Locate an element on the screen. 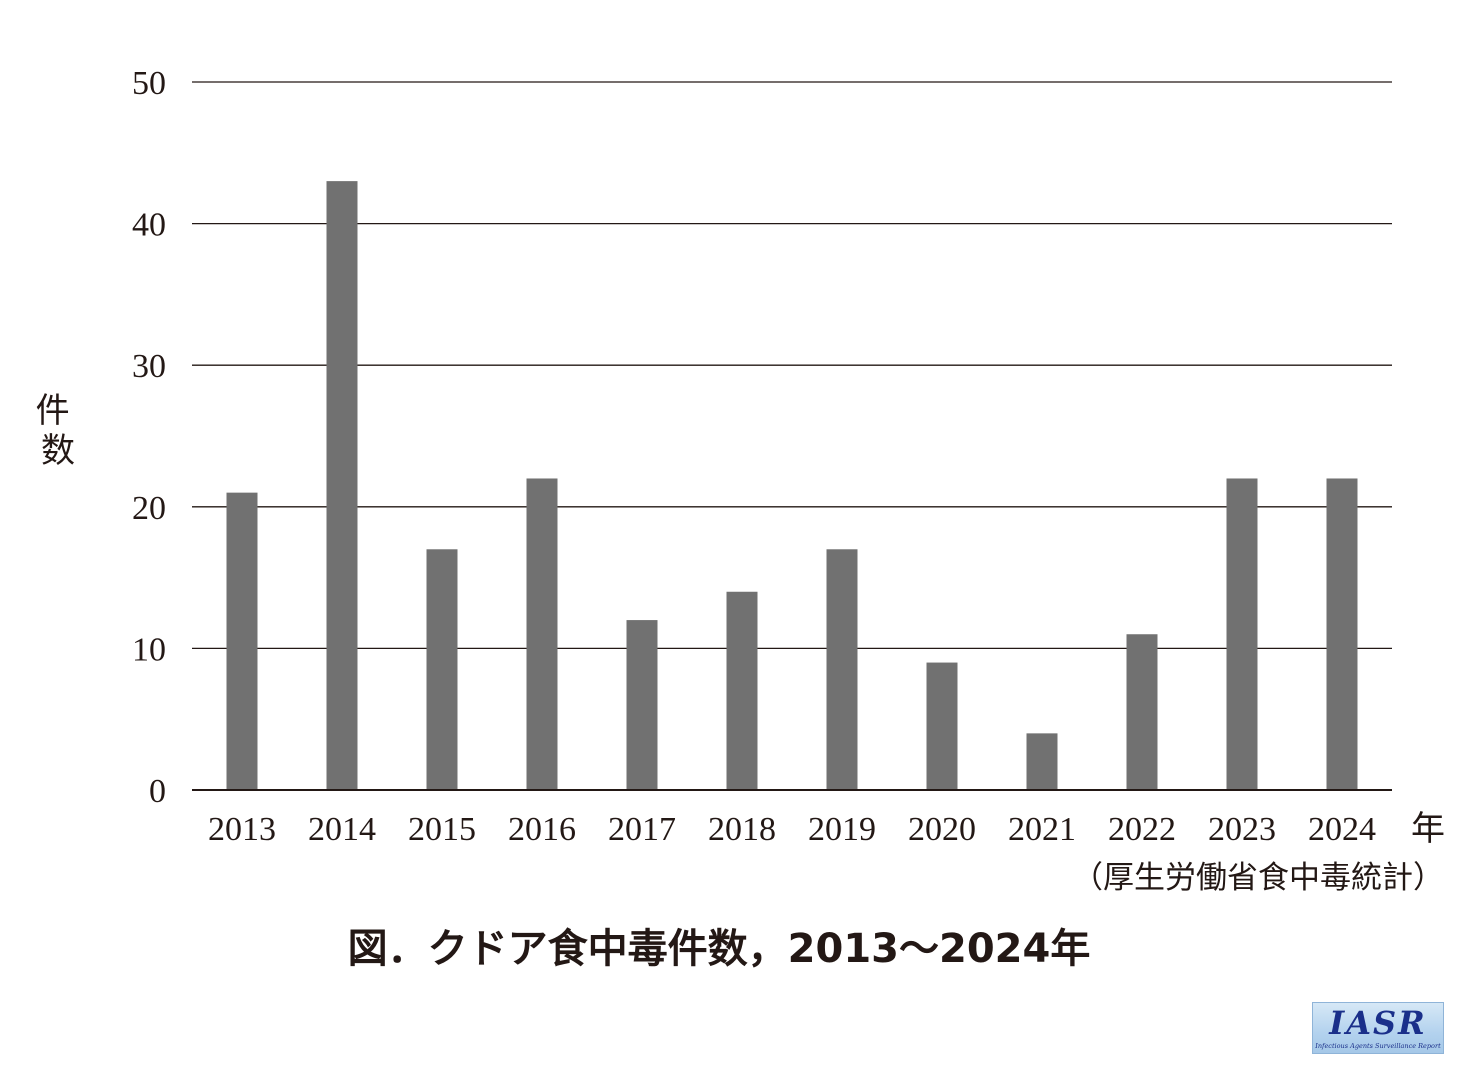 The height and width of the screenshot is (1080, 1478). iasr-logo-subtext: Infectious Agents Surveillance Report is located at coordinates (1378, 1046).